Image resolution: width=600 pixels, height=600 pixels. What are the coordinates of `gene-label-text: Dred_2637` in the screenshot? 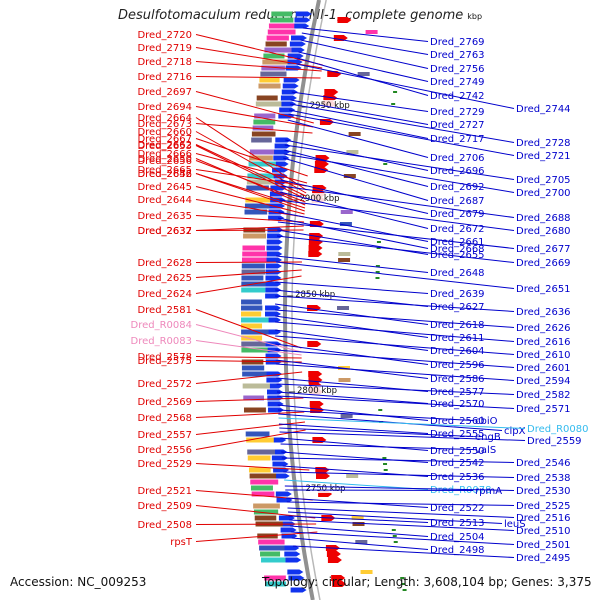 It's located at (164, 231).